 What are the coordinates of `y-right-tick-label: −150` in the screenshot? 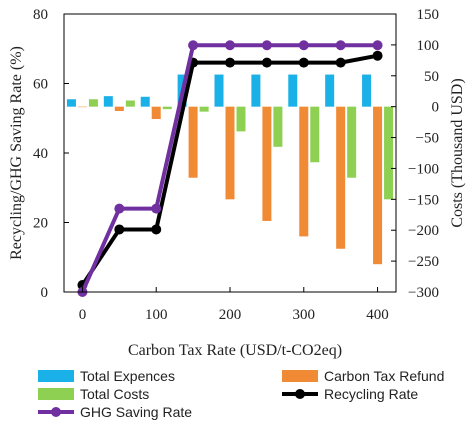 It's located at (423, 200).